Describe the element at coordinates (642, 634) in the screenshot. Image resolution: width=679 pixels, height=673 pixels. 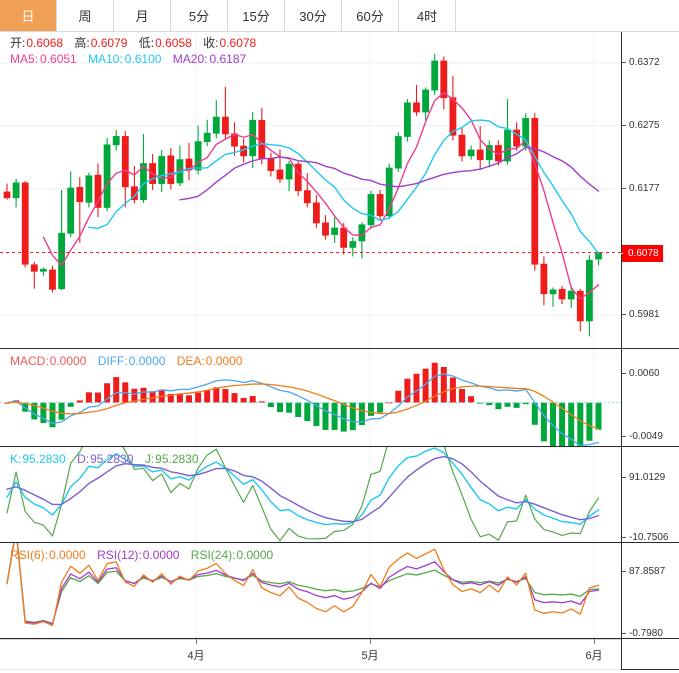
I see `rsi-tick-1: -0.7980` at that location.